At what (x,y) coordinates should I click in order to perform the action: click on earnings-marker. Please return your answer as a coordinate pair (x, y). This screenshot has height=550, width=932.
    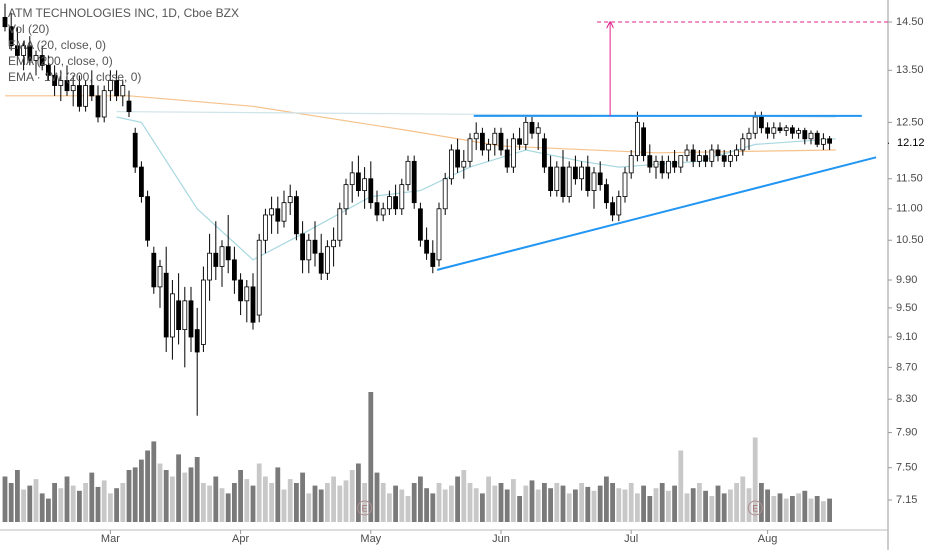
    Looking at the image, I should click on (365, 508).